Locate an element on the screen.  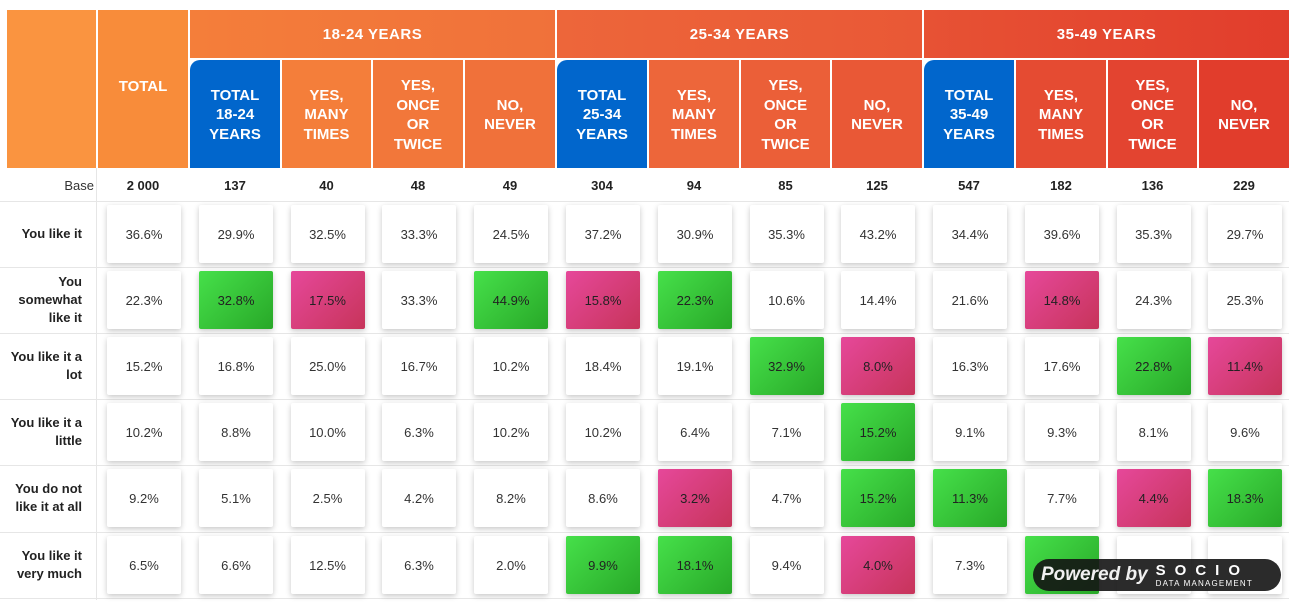
base-value: 48 is located at coordinates (418, 185).